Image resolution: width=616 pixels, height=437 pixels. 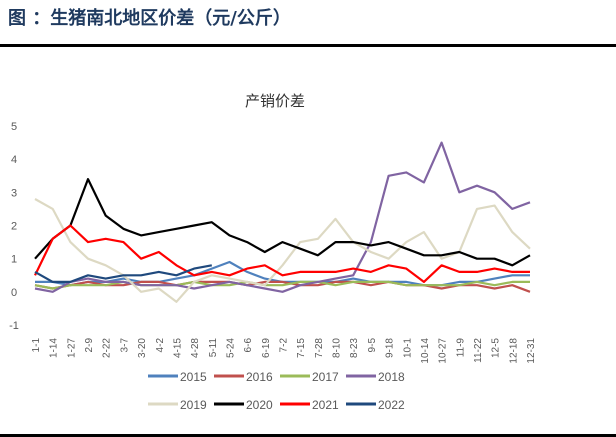 What do you see at coordinates (354, 348) in the screenshot?
I see `x-tick-label: 8-23` at bounding box center [354, 348].